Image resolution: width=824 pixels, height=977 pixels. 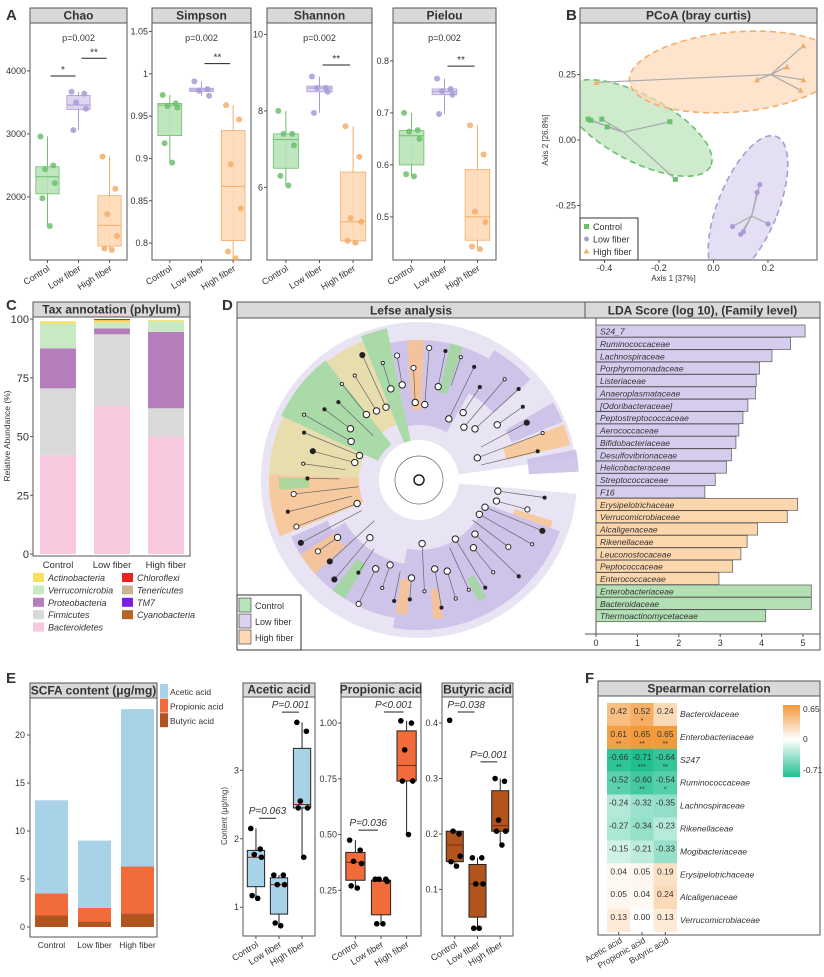 What do you see at coordinates (811, 709) in the screenshot?
I see `color-scale-label: 0.65` at bounding box center [811, 709].